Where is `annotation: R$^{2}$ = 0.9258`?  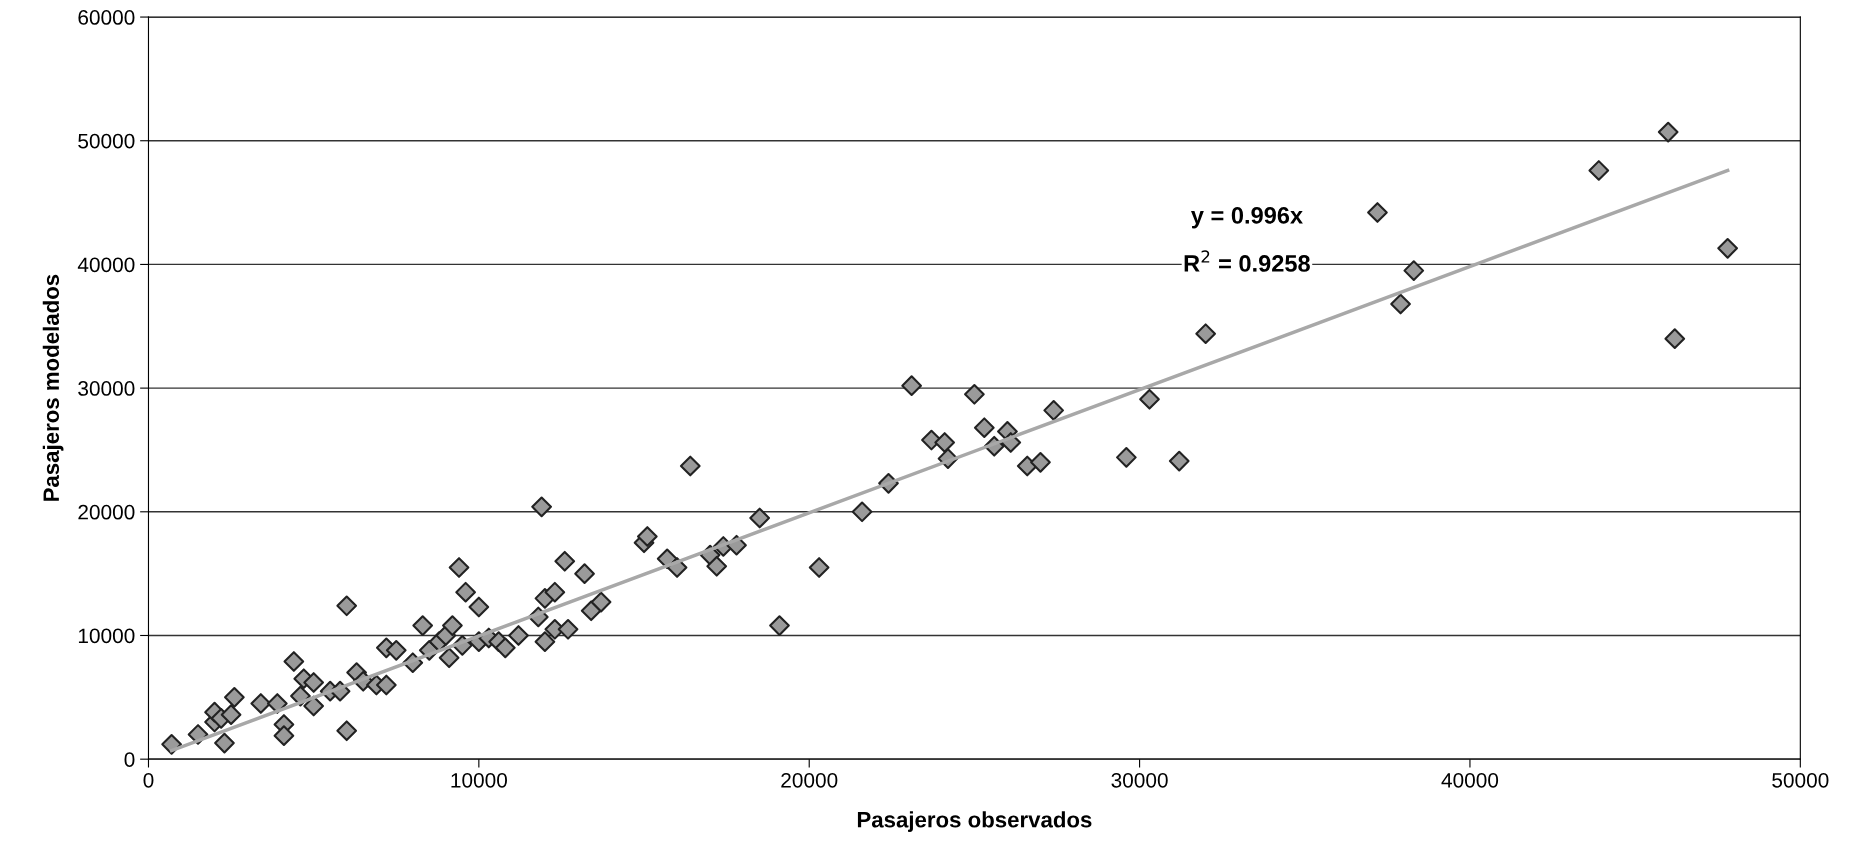 annotation: R$^{2}$ = 0.9258 is located at coordinates (1247, 261).